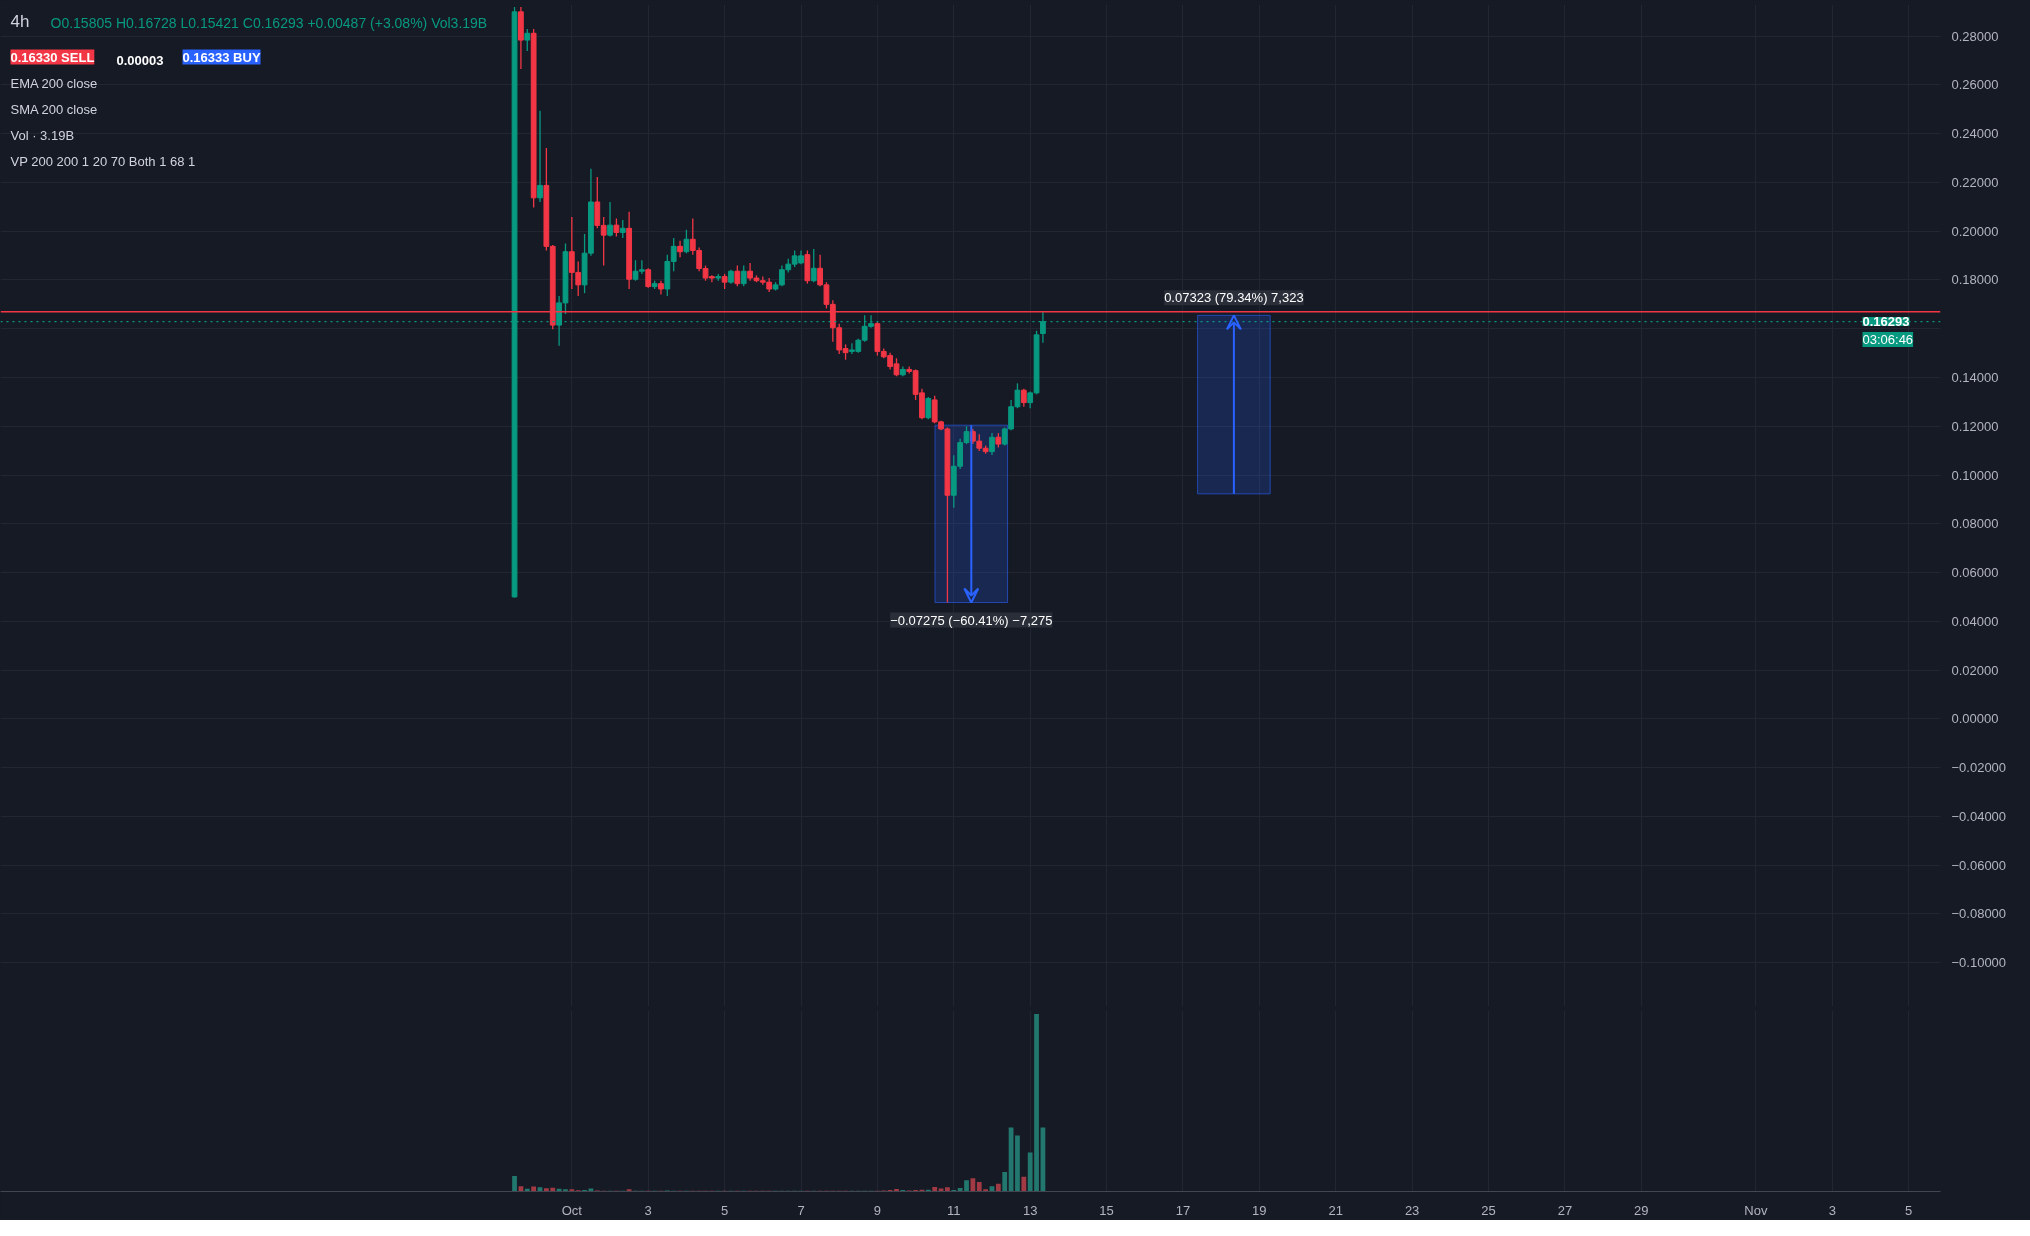 The width and height of the screenshot is (2030, 1236). Describe the element at coordinates (1975, 719) in the screenshot. I see `y-tick-label: 0.00000` at that location.